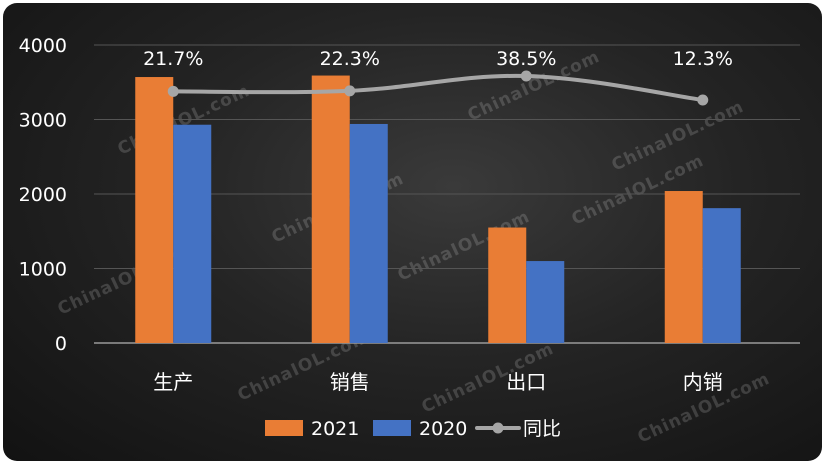 The image size is (825, 464). What do you see at coordinates (703, 382) in the screenshot?
I see `category-label: 内销` at bounding box center [703, 382].